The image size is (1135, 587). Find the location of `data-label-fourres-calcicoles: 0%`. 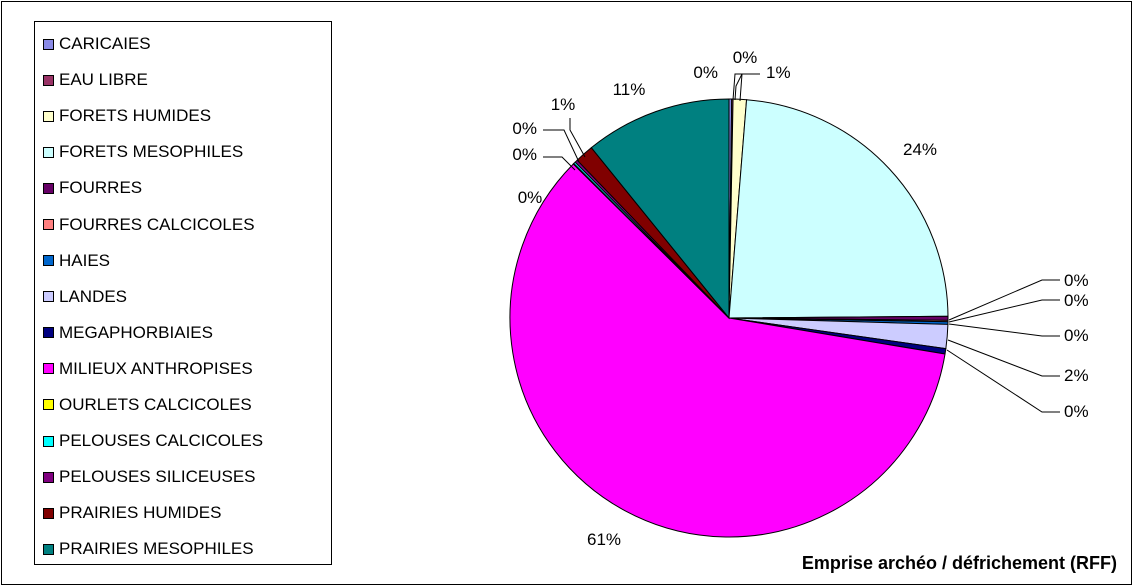

data-label-fourres-calcicoles: 0% is located at coordinates (1076, 300).